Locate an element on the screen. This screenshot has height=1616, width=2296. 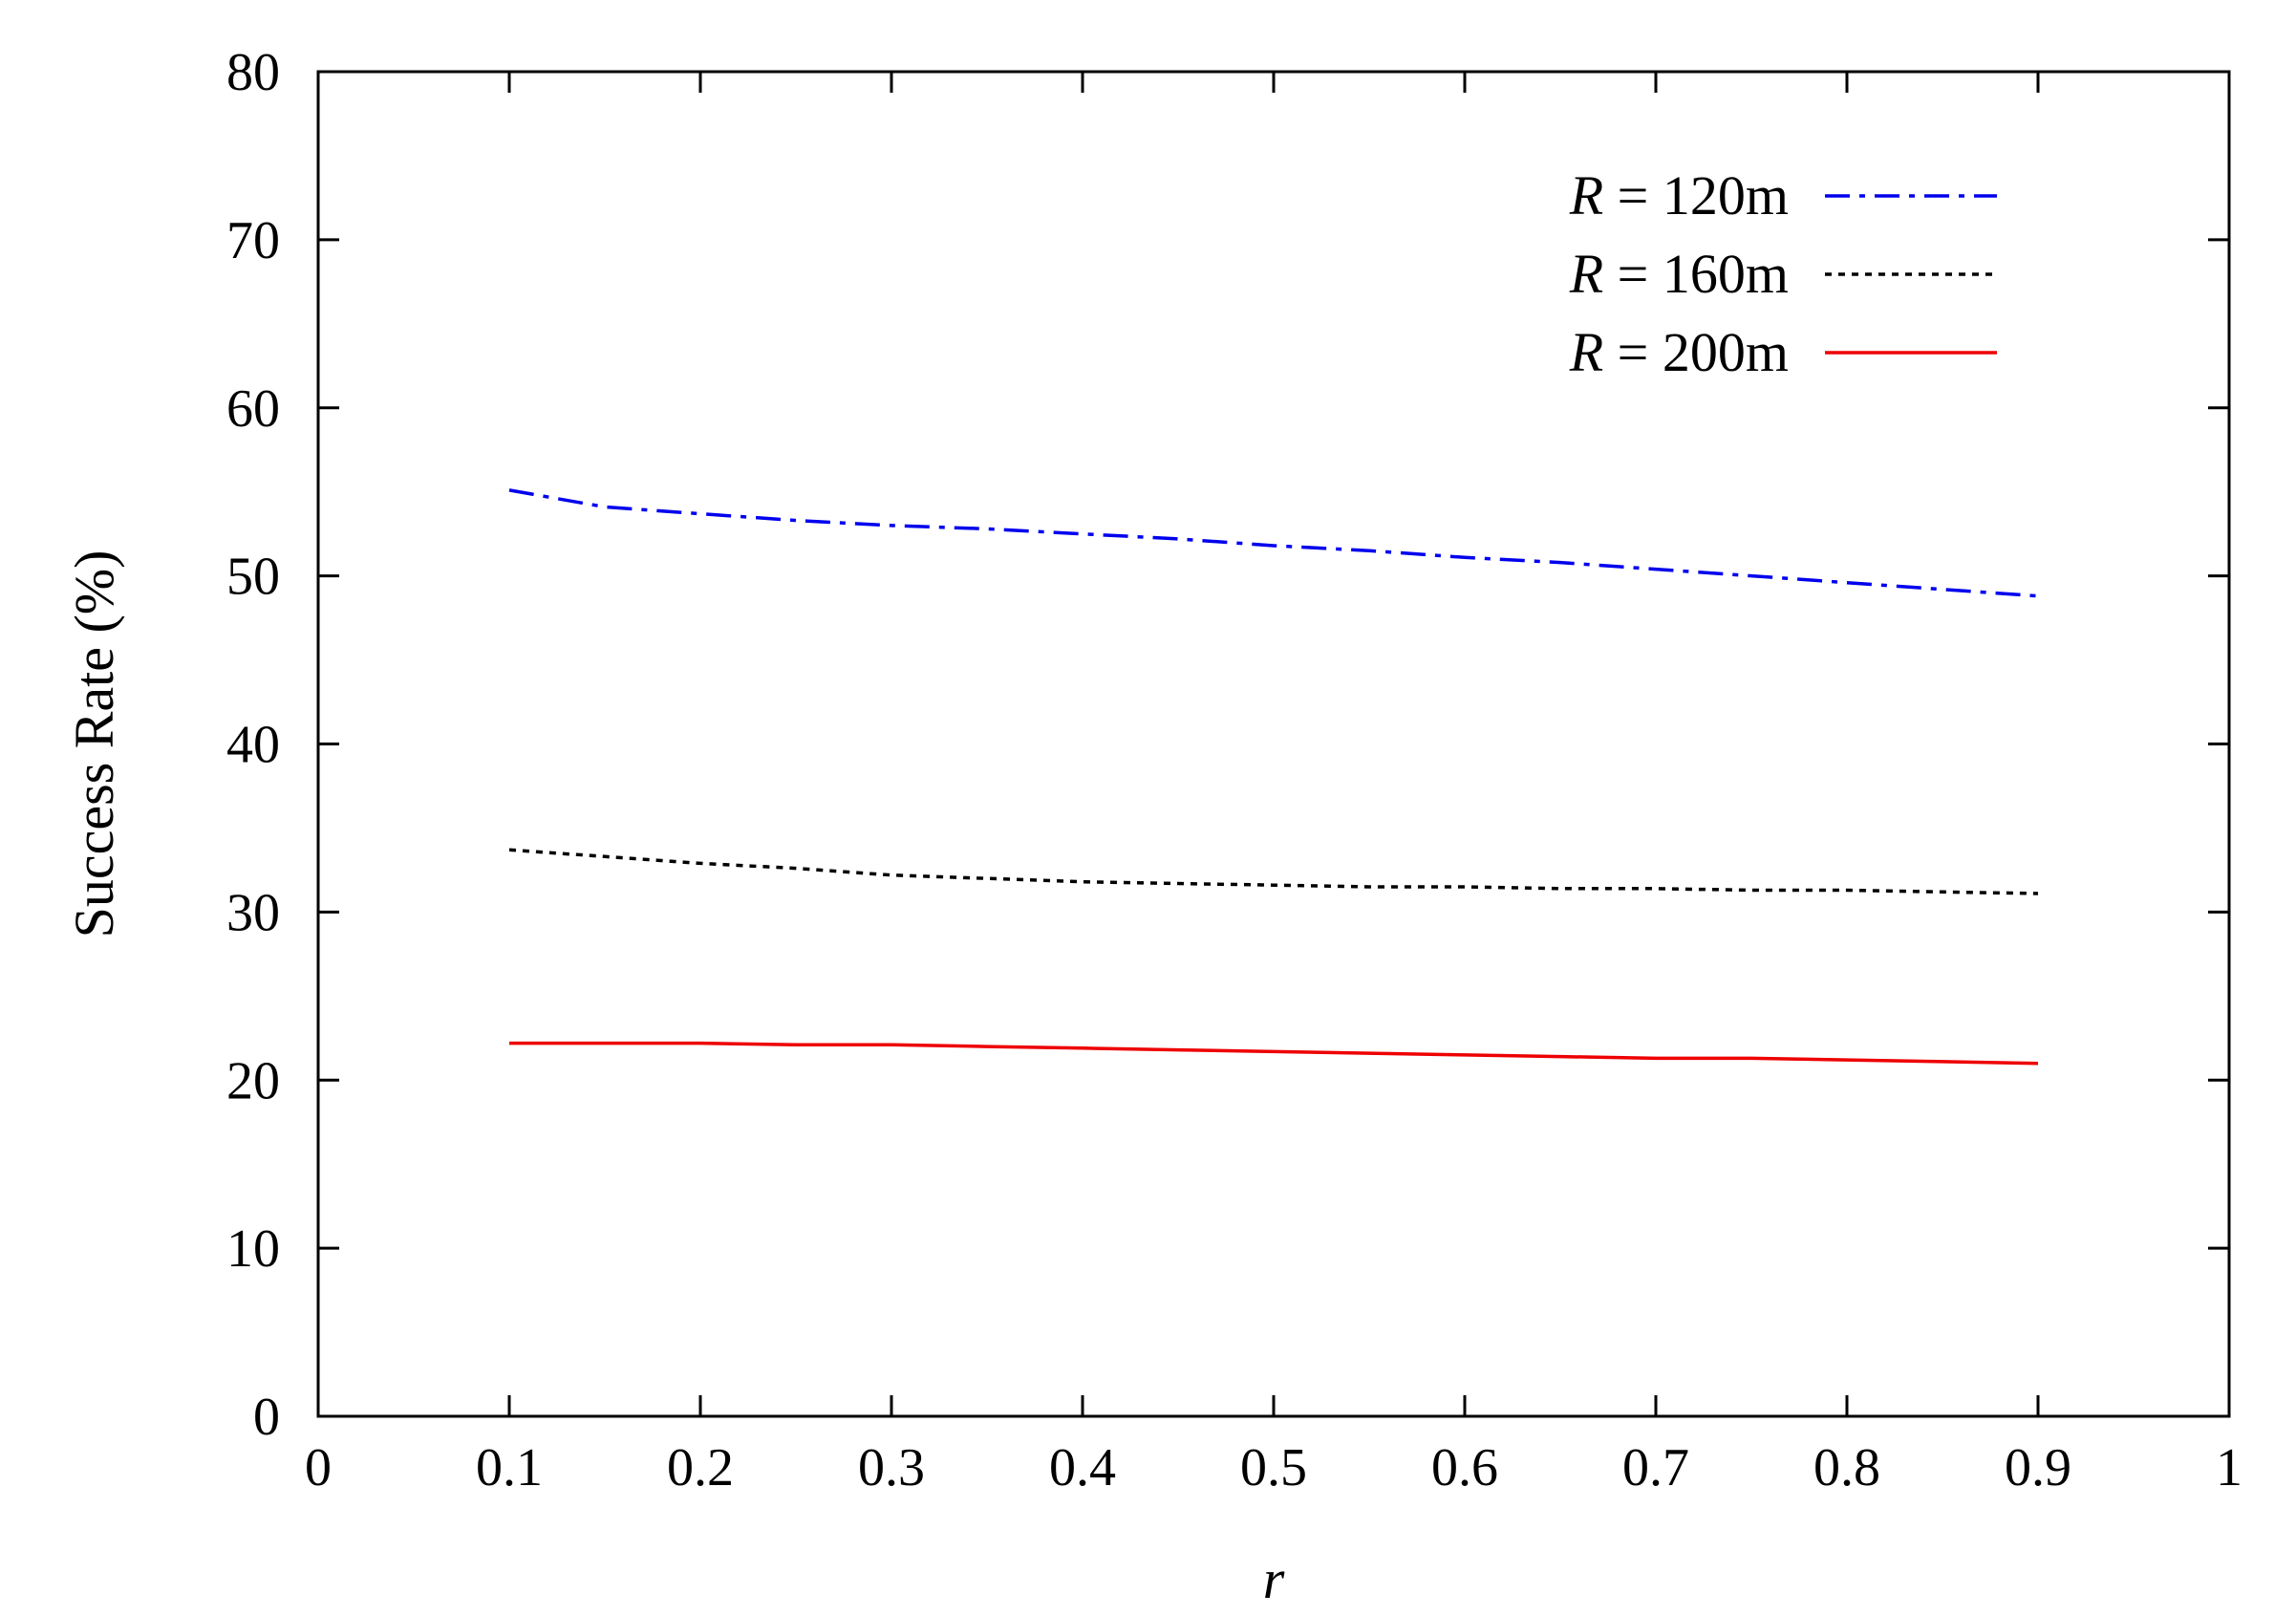
x-tick-label: 0.8 is located at coordinates (1847, 1468).